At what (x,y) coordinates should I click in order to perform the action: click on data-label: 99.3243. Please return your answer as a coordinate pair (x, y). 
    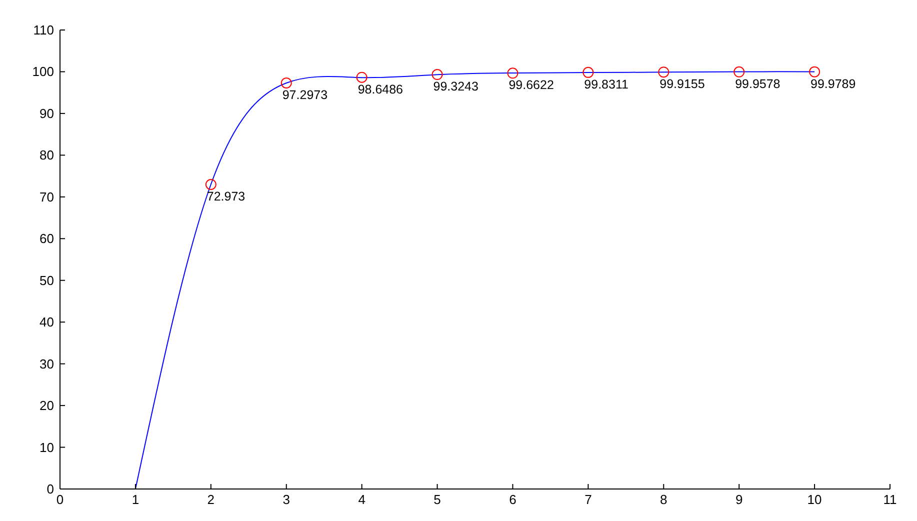
    Looking at the image, I should click on (456, 87).